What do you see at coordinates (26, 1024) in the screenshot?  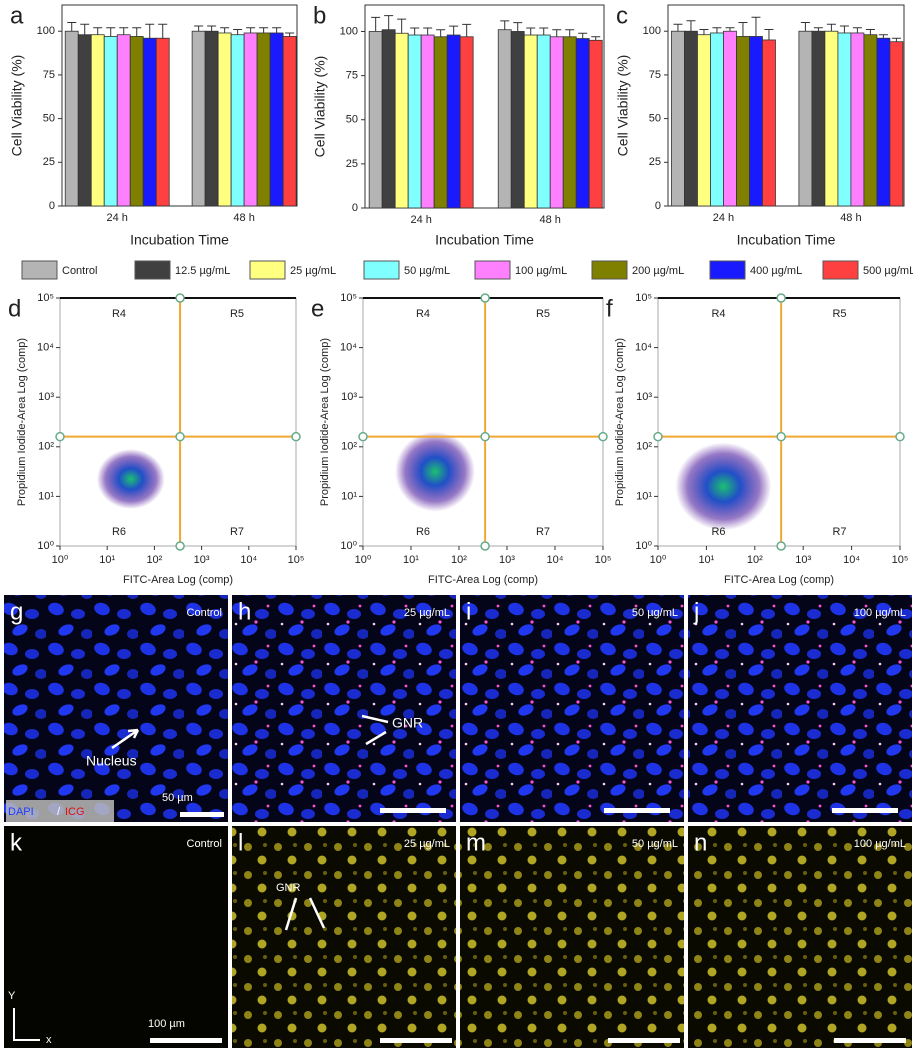 I see `axis-arrows` at bounding box center [26, 1024].